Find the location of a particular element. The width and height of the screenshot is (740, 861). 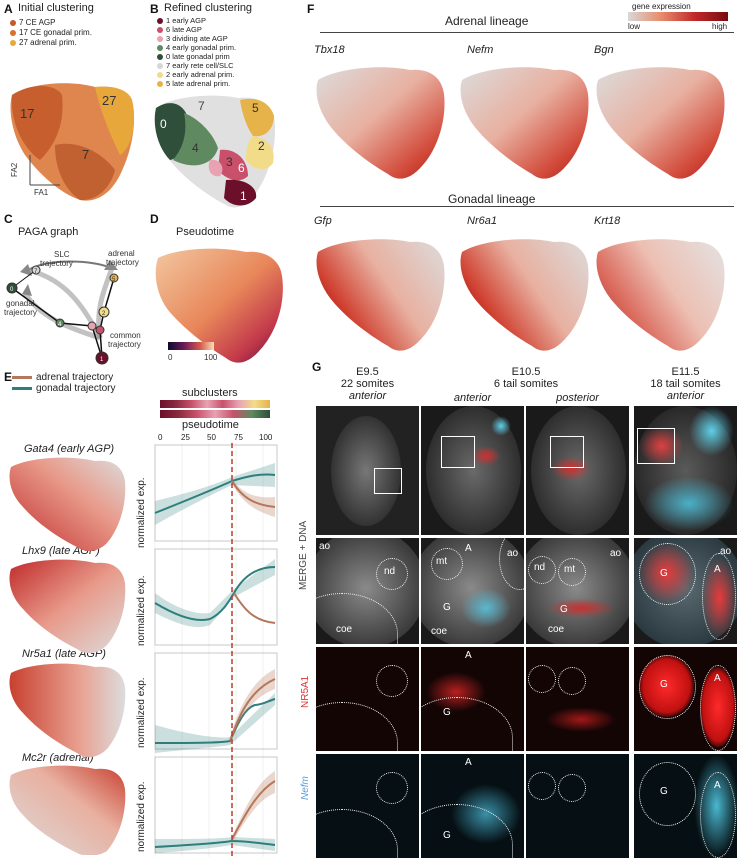

cluster-label: 5 is located at coordinates (255, 108).